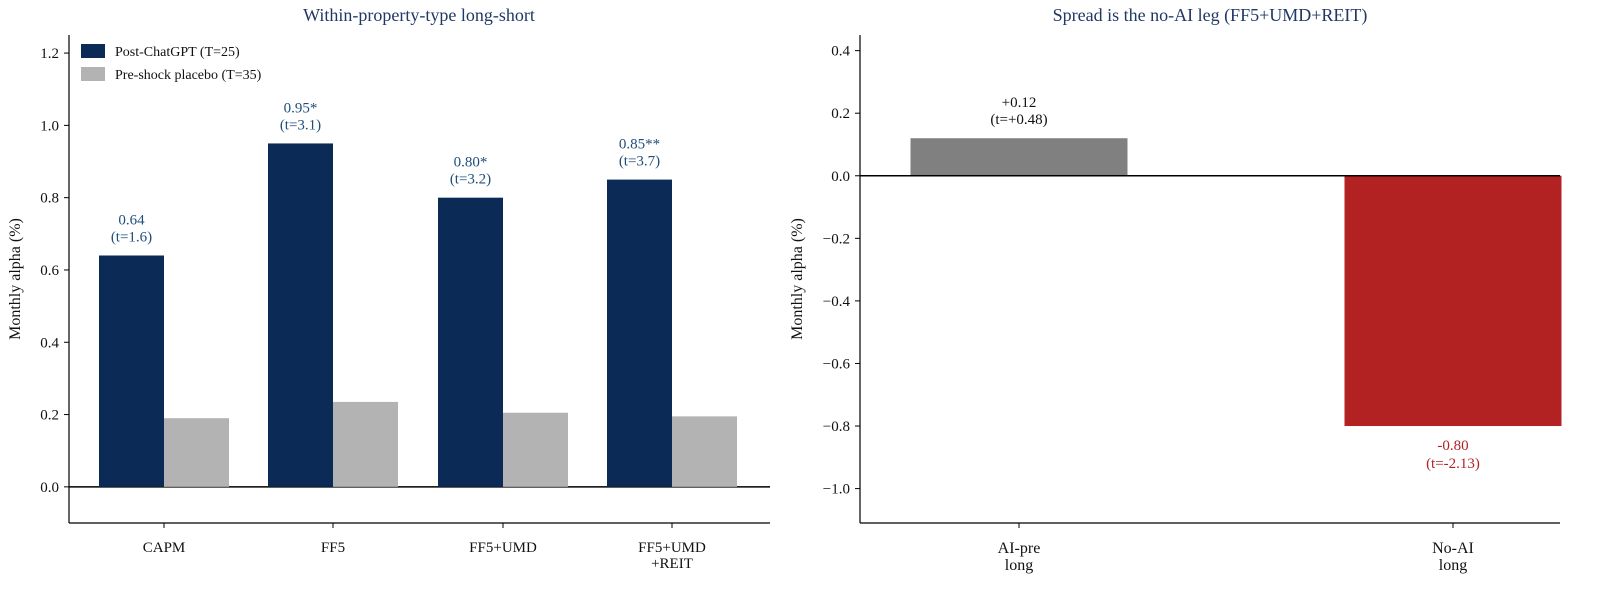 This screenshot has width=1600, height=595. What do you see at coordinates (164, 548) in the screenshot?
I see `x-tick-label: CAPM` at bounding box center [164, 548].